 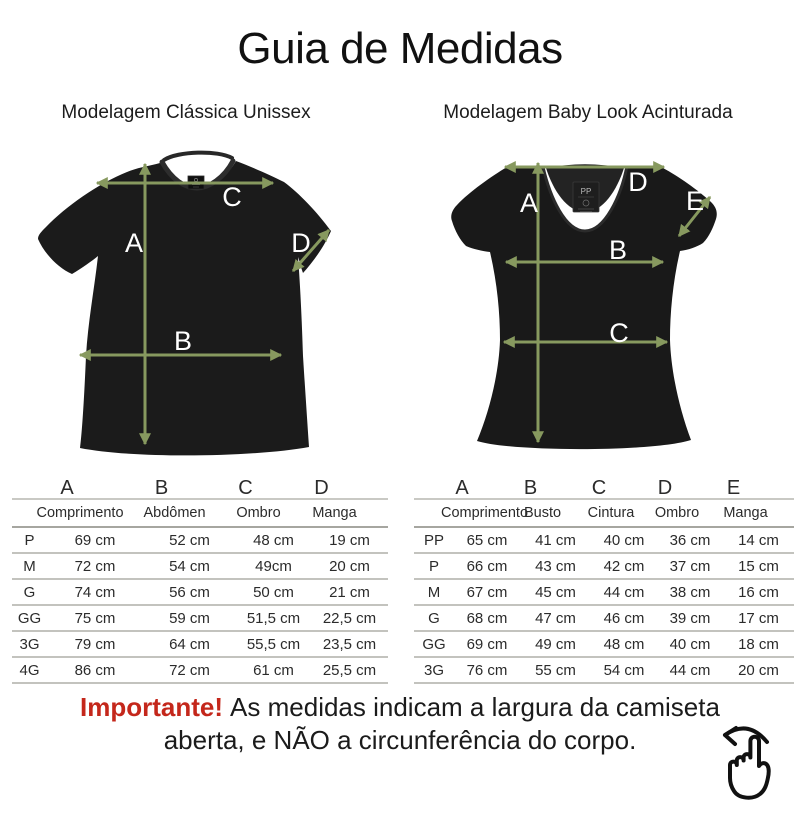 I want to click on table-row: G 68 cm 47 cm 46 cm 39 cm 17 cm, so click(x=604, y=619).